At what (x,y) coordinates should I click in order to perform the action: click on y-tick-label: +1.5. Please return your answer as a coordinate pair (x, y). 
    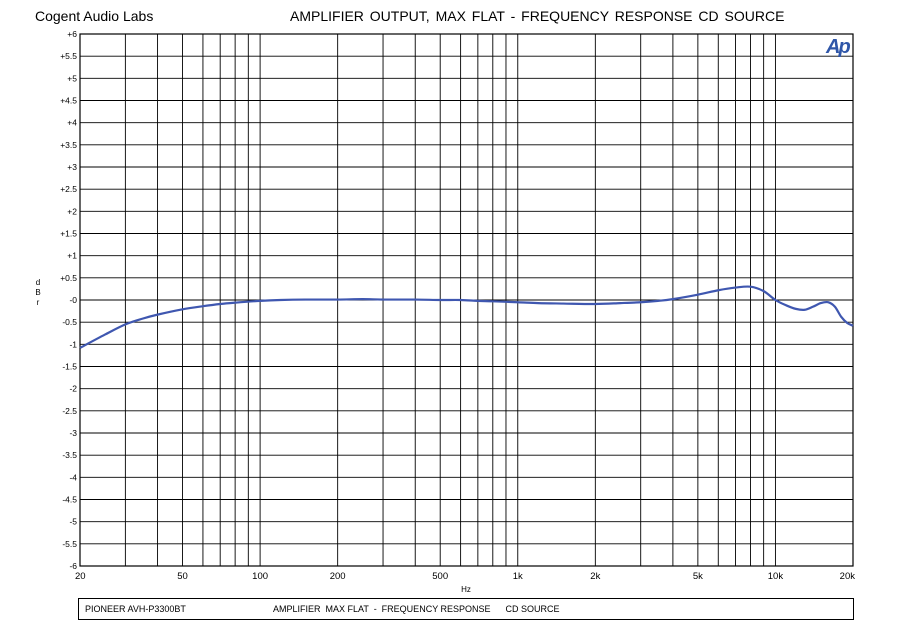
    Looking at the image, I should click on (68, 234).